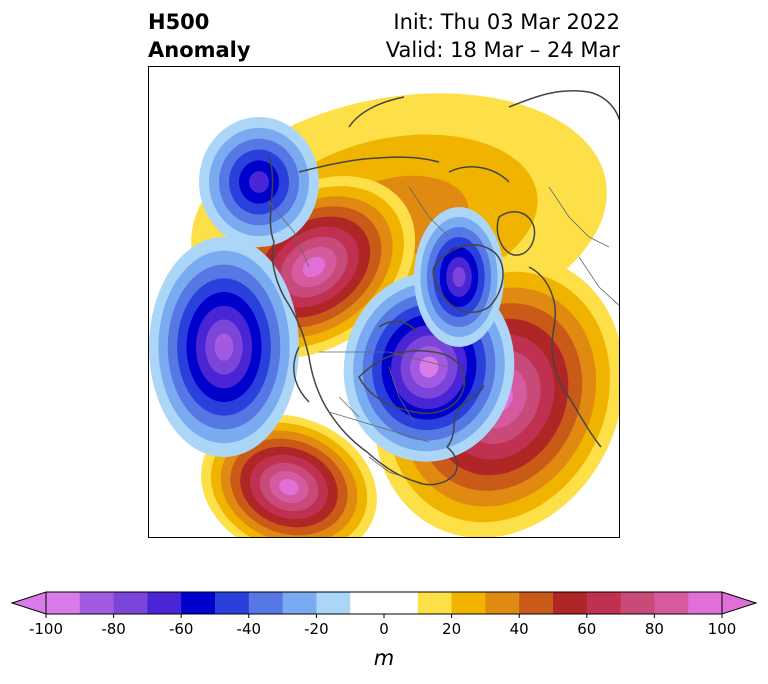 The height and width of the screenshot is (684, 768). Describe the element at coordinates (519, 629) in the screenshot. I see `colorbar-tick-label: 40` at that location.